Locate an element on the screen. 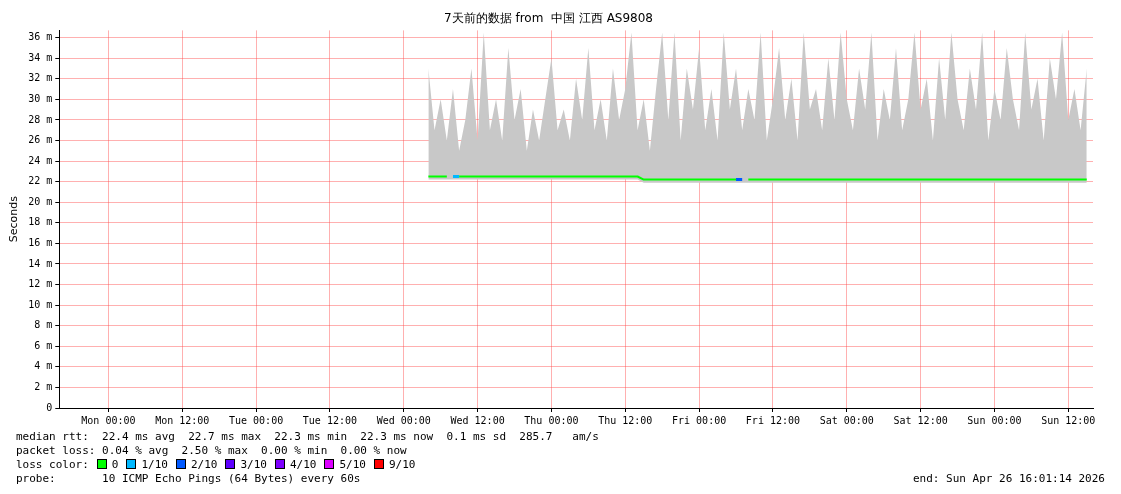 Image resolution: width=1121 pixels, height=494 pixels. x-tick-label: Mon 00:00 is located at coordinates (108, 420).